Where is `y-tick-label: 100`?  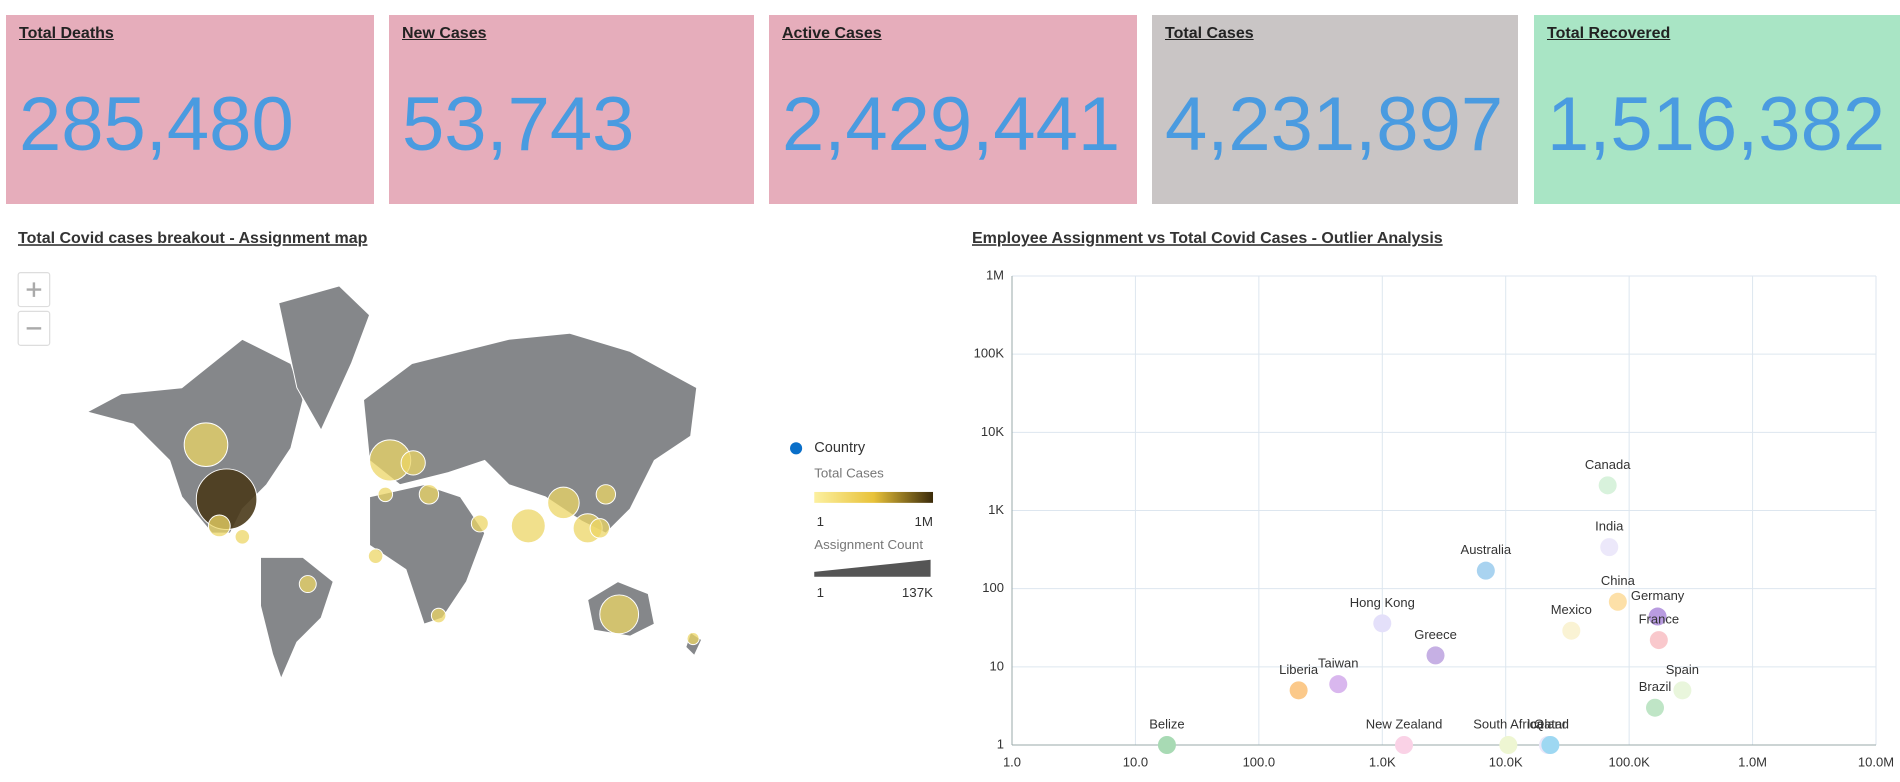 y-tick-label: 100 is located at coordinates (993, 587).